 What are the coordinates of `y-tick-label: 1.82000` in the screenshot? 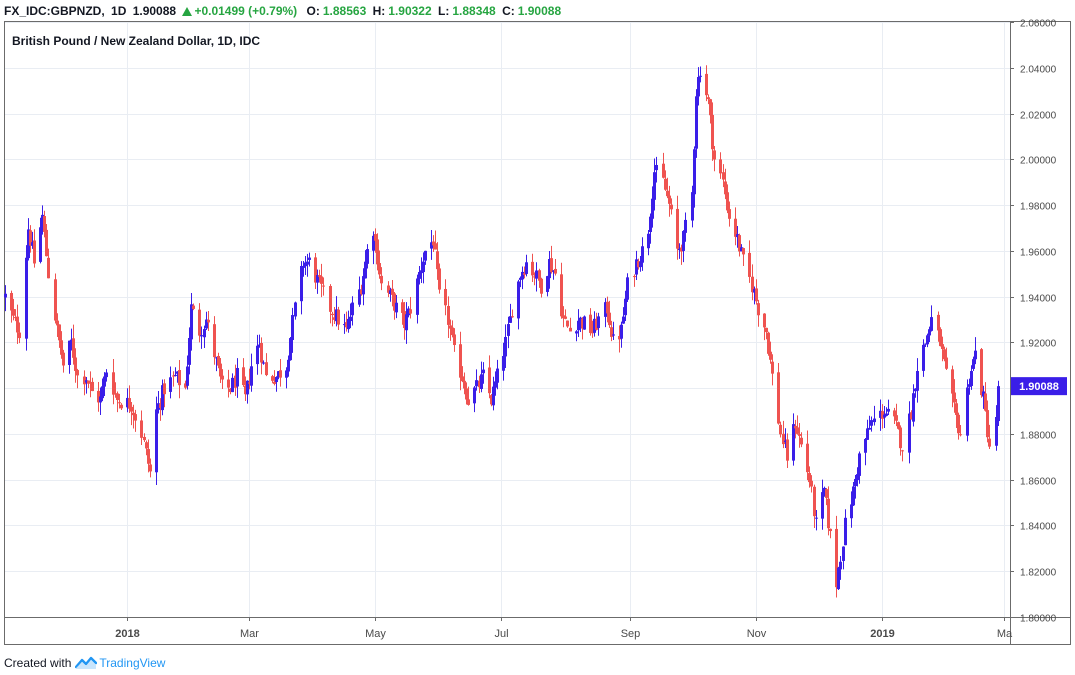 It's located at (1038, 573).